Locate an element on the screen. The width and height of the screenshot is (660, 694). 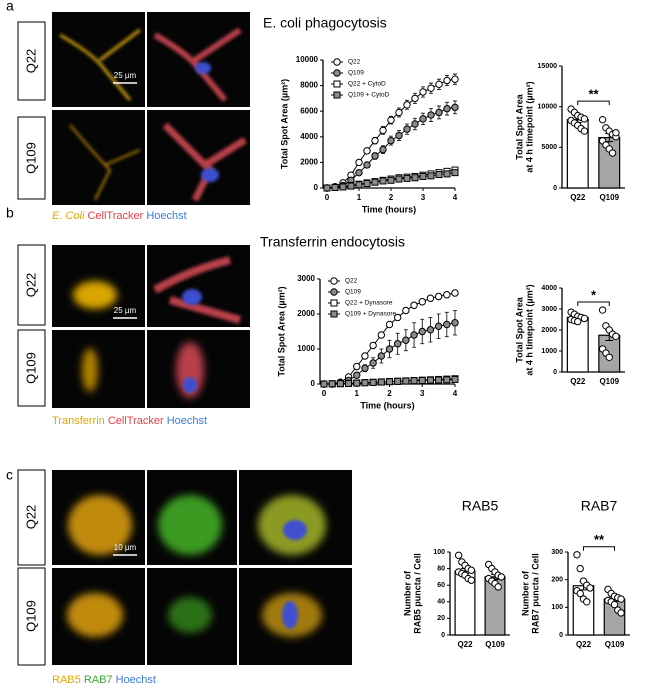
x-tick-label: 1 is located at coordinates (357, 393).